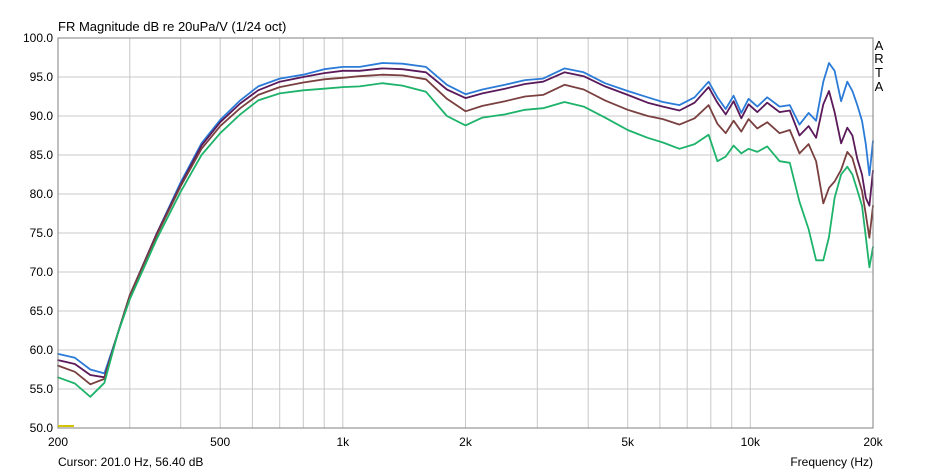  Describe the element at coordinates (172, 26) in the screenshot. I see `chart-title: FR Magnitude dB re 20uPa/V (1/24 oct)` at that location.